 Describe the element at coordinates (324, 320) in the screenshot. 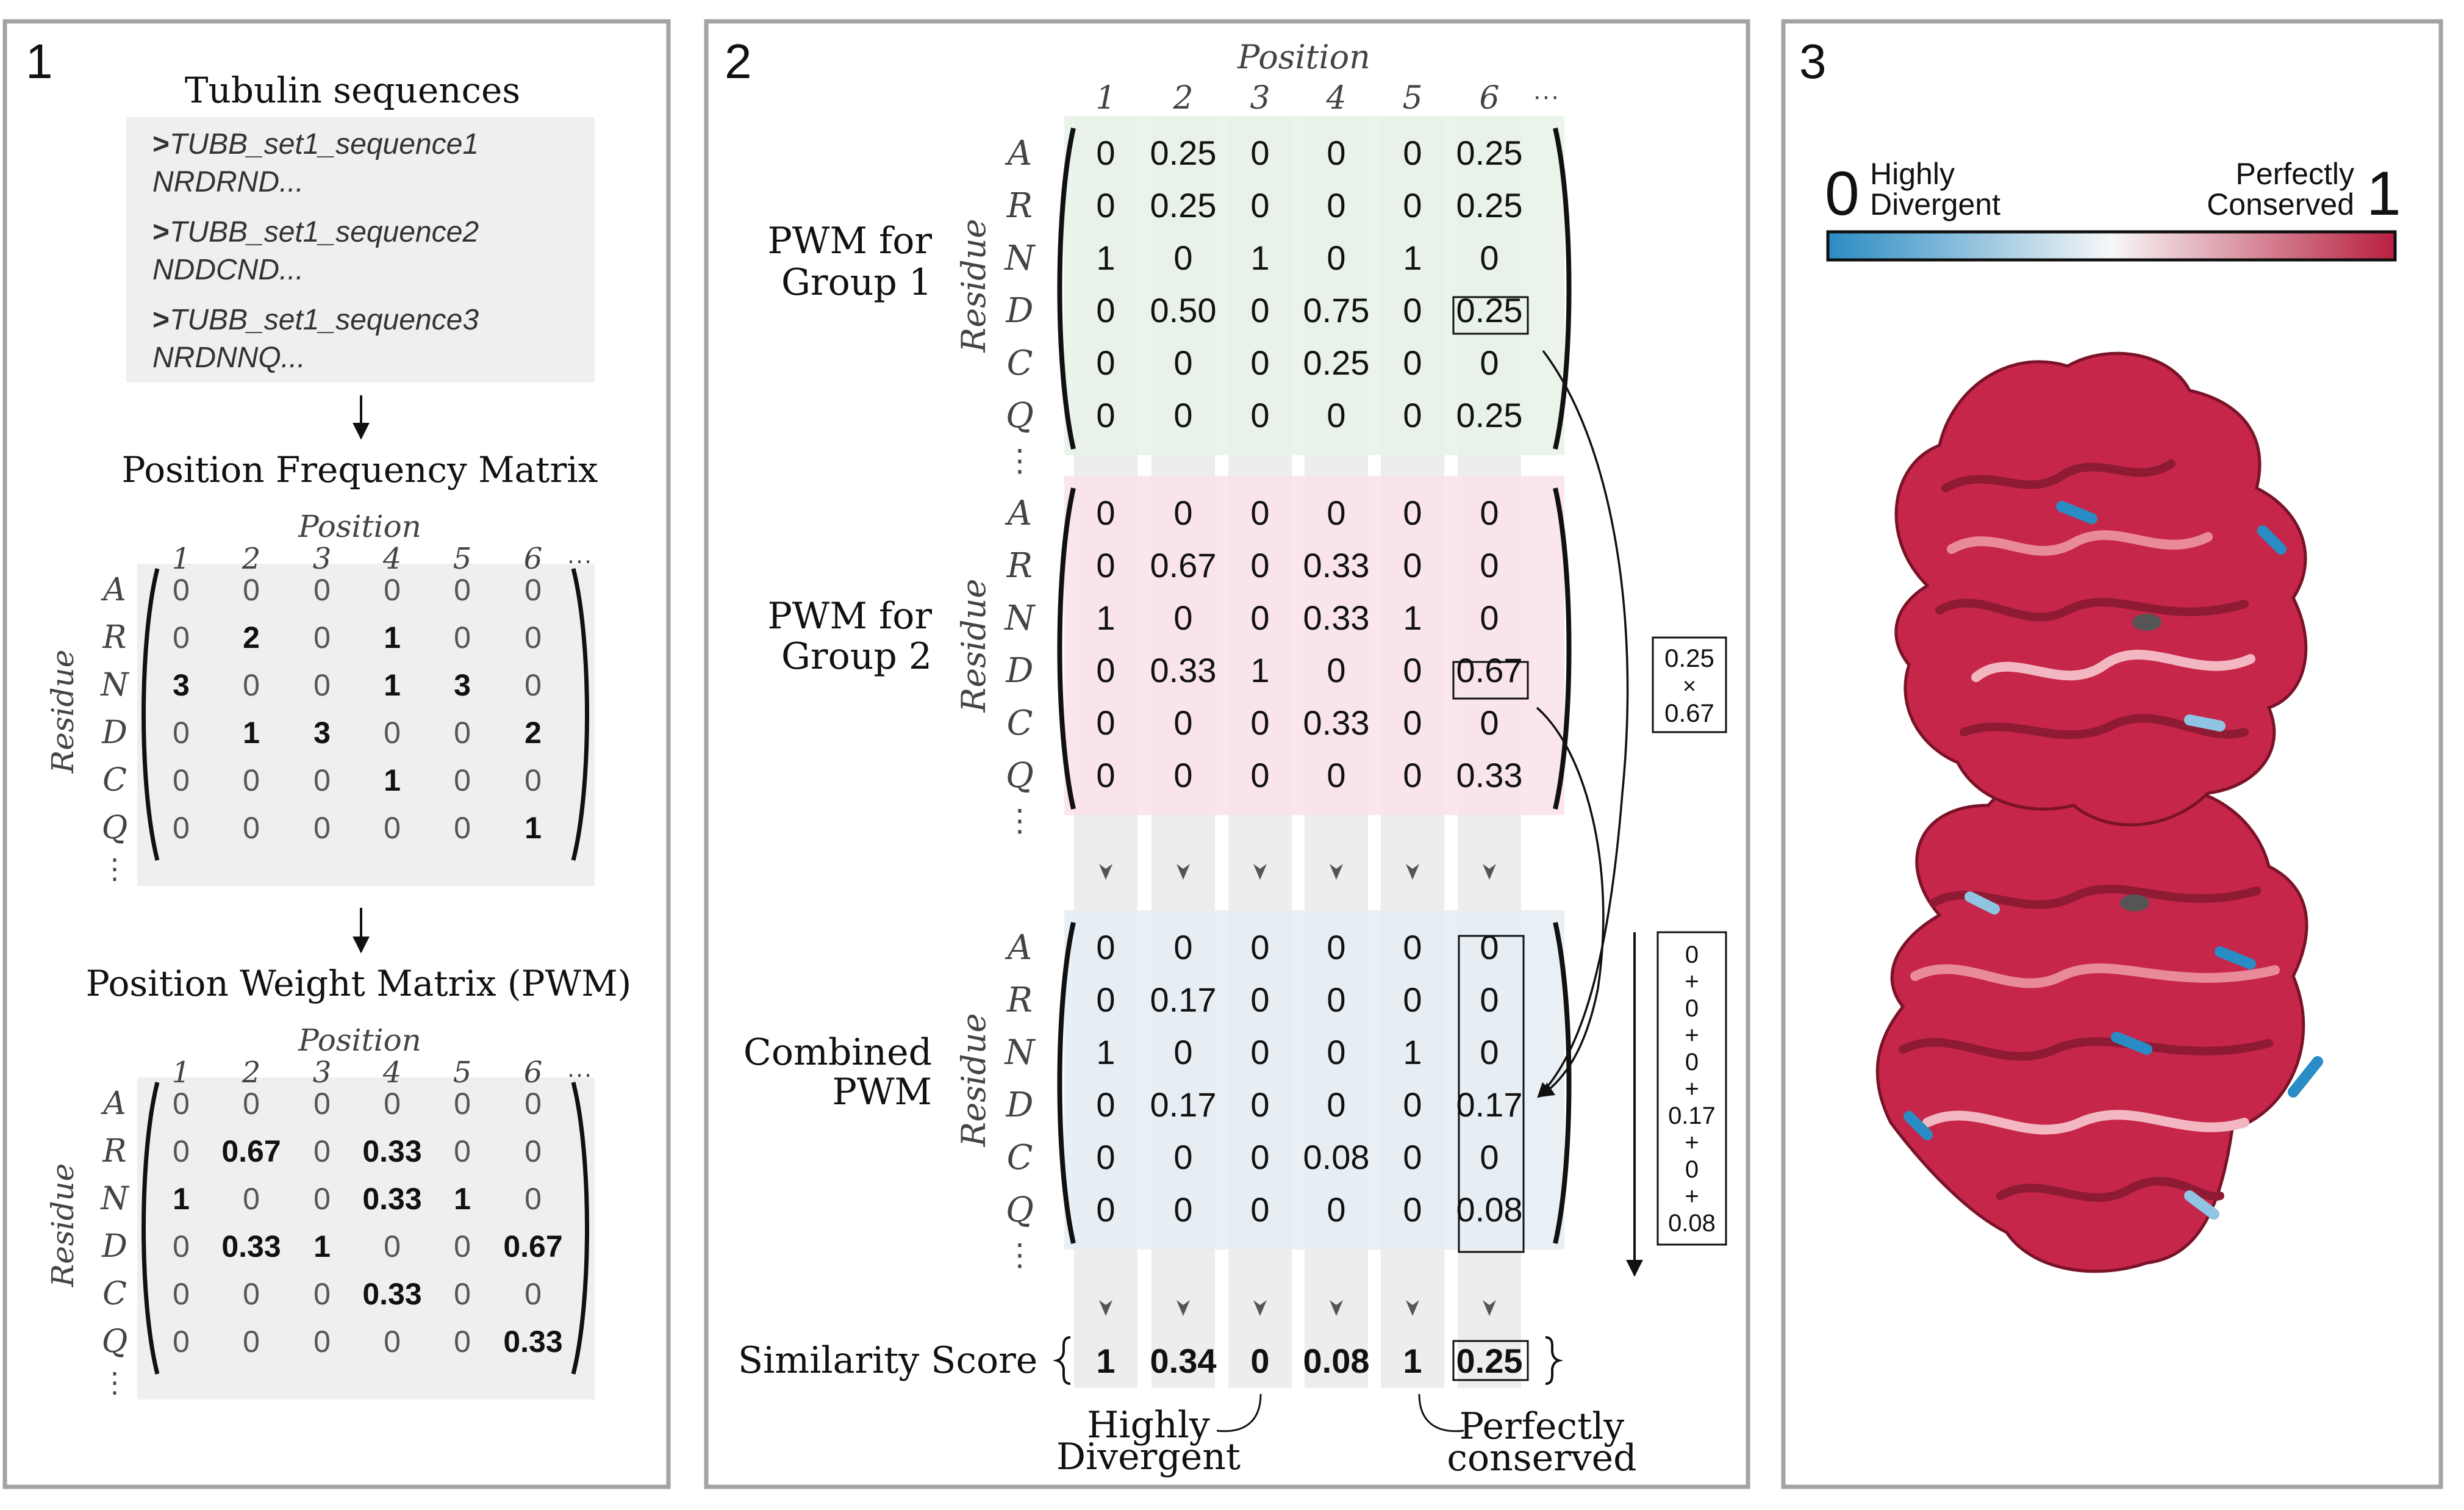

I see `sequence-header: TUBB_set1_sequence3` at that location.